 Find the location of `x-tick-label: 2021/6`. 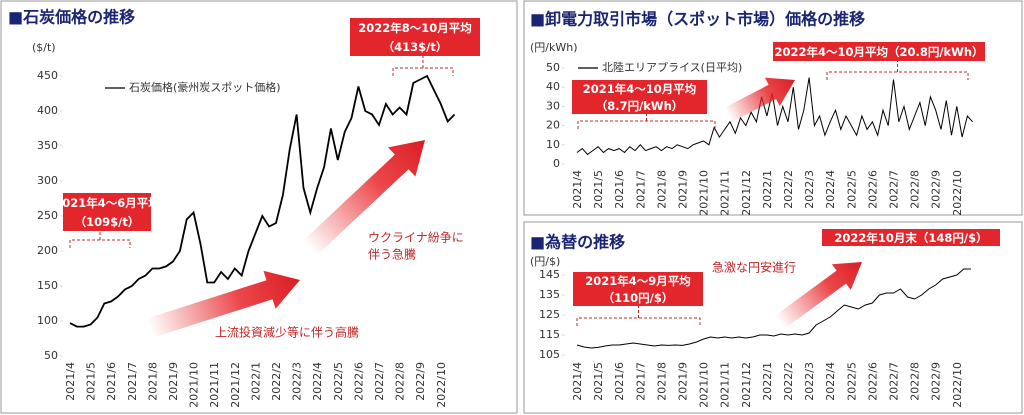

x-tick-label: 2021/6 is located at coordinates (111, 381).